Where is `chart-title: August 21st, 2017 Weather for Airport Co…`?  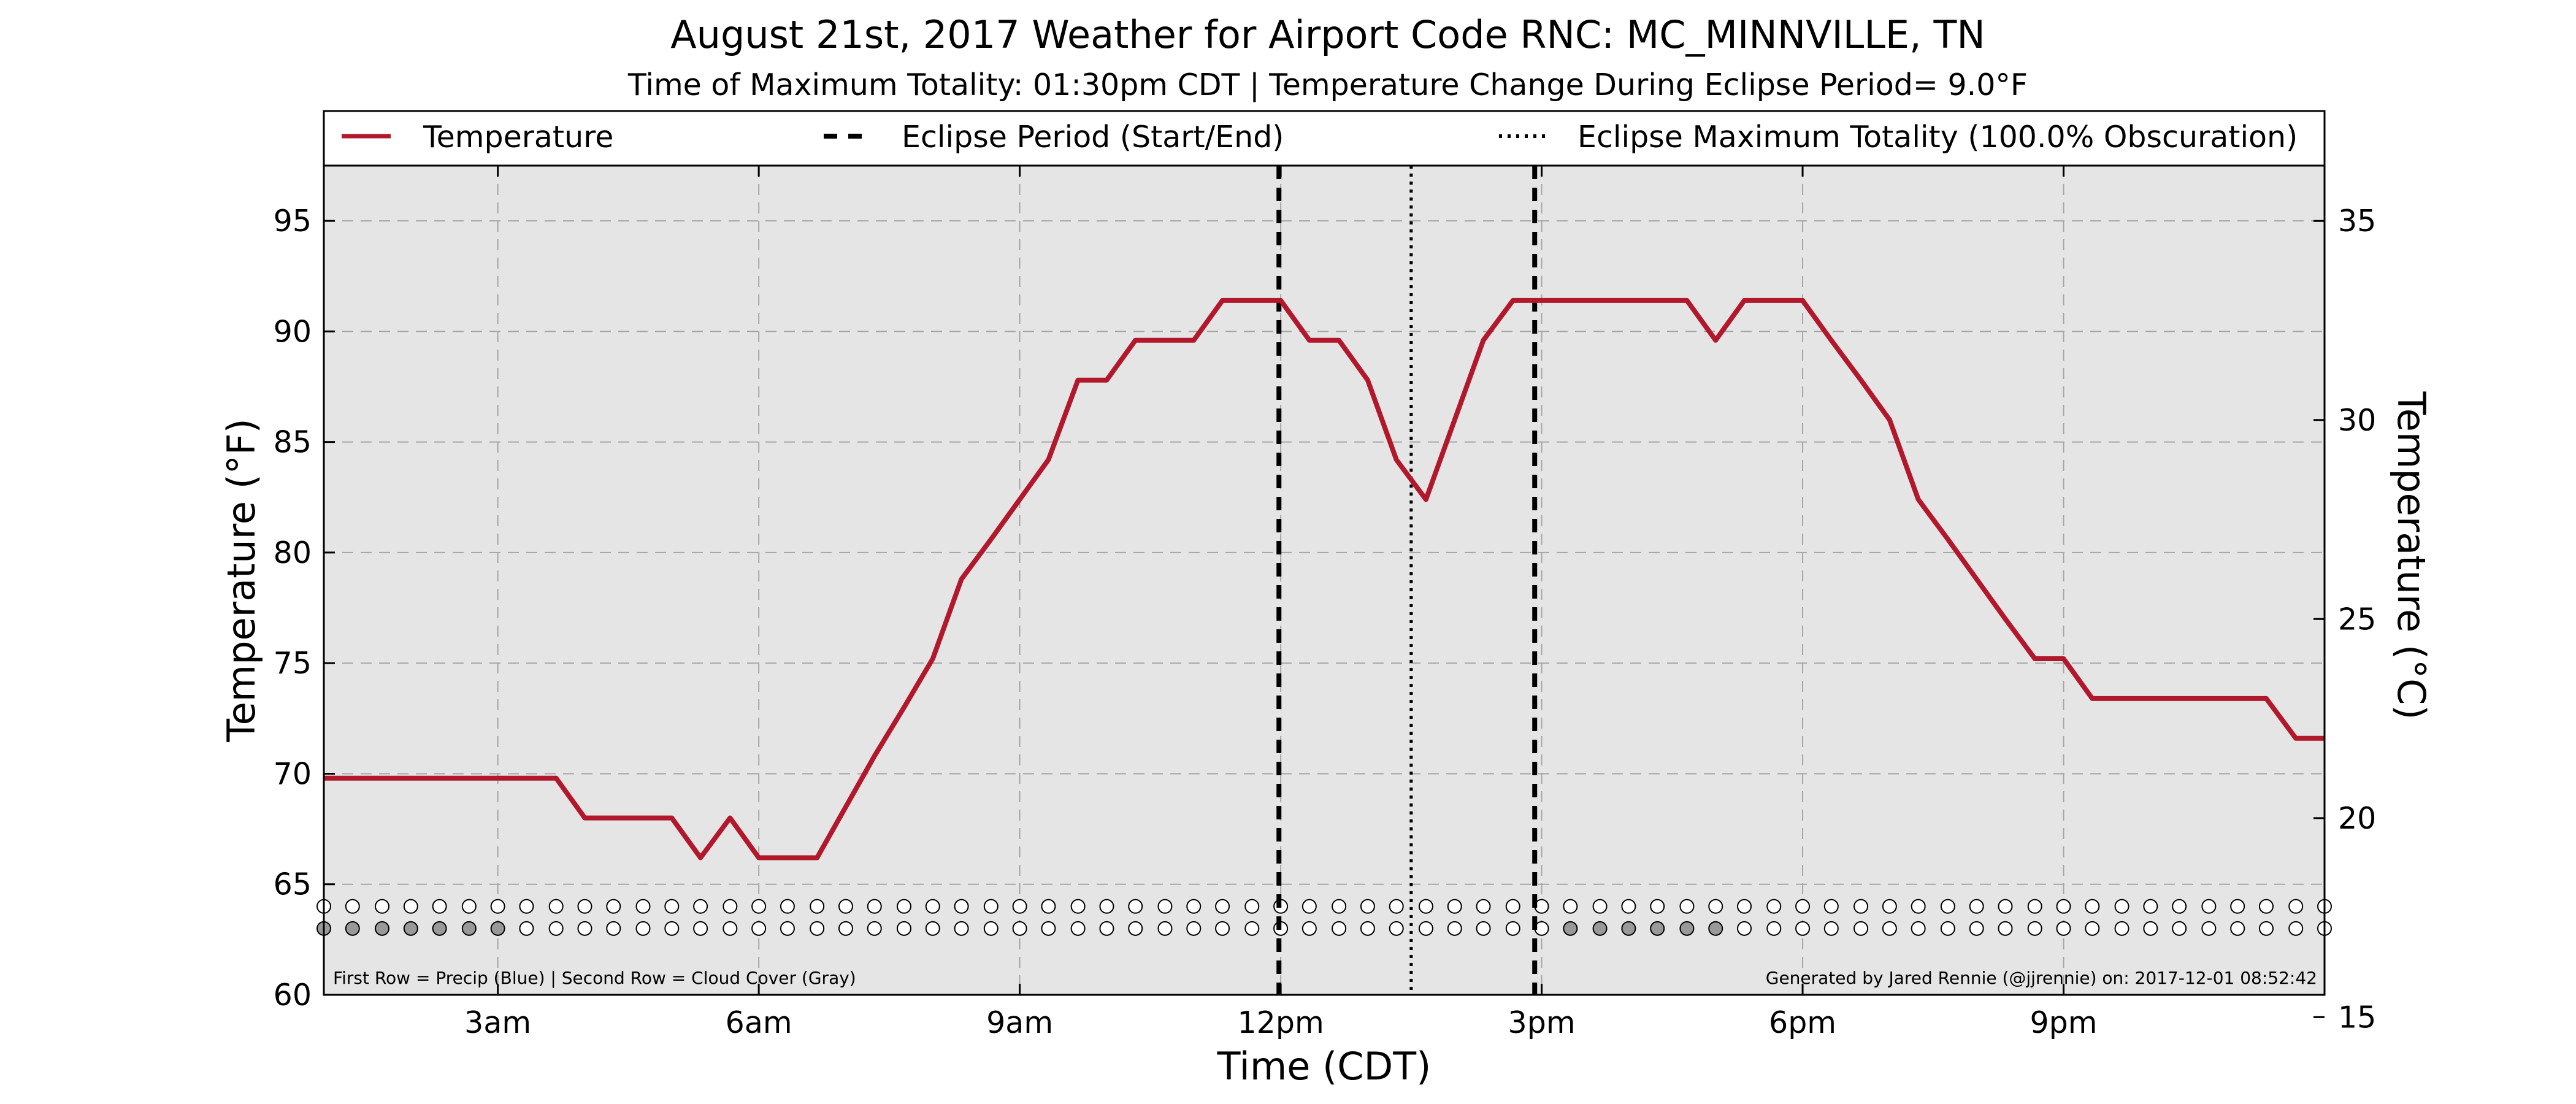 chart-title: August 21st, 2017 Weather for Airport Co… is located at coordinates (1327, 34).